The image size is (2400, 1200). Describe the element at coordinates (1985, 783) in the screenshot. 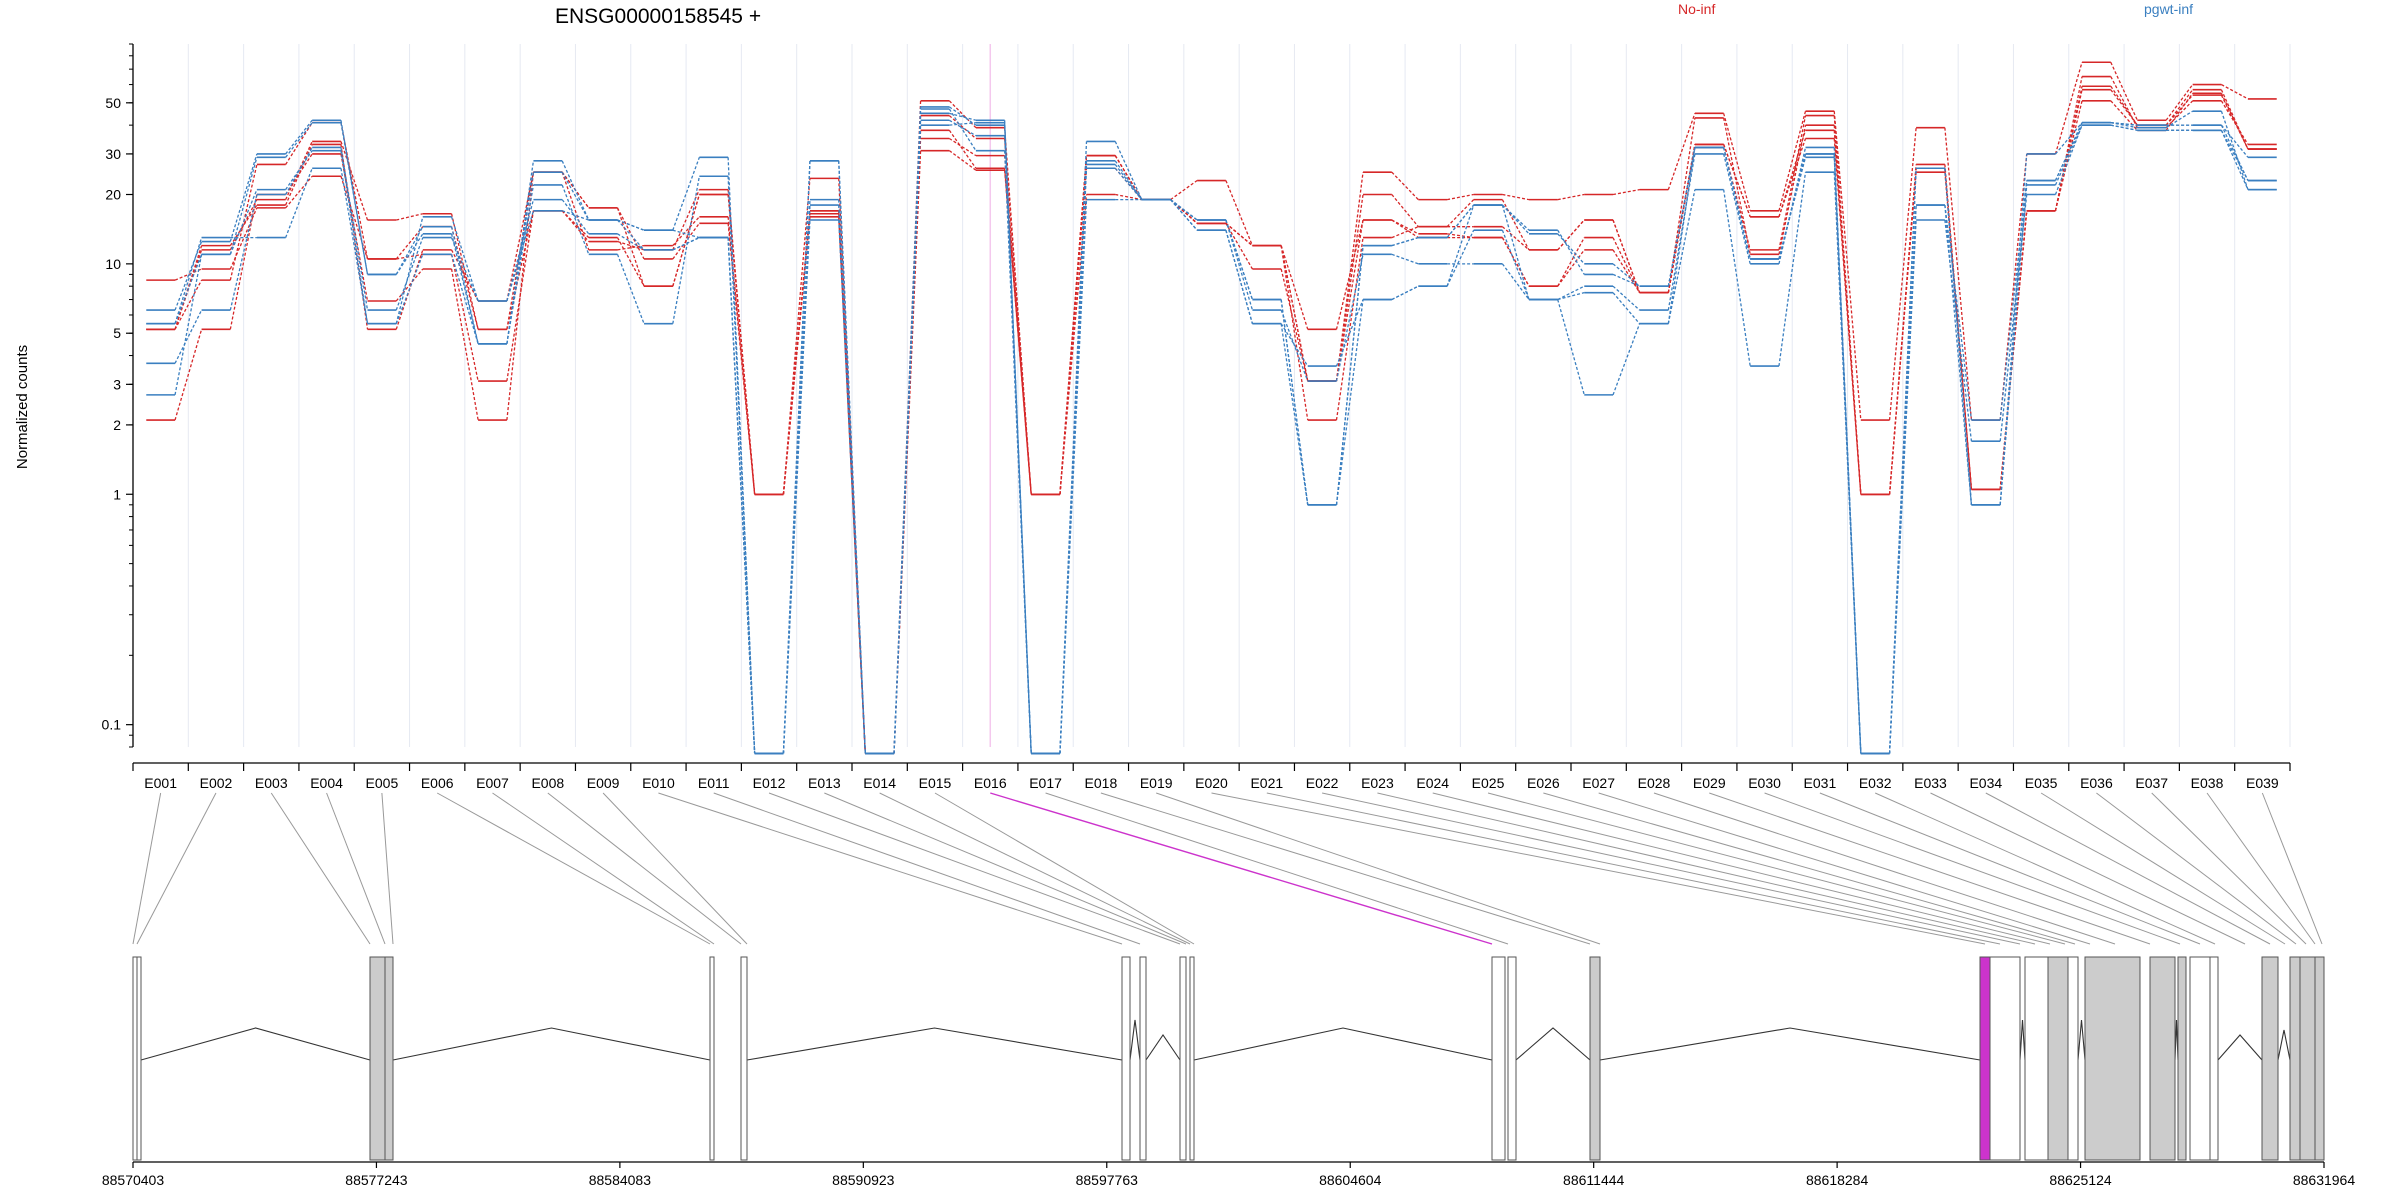

I see `x-tick-label: E034` at that location.